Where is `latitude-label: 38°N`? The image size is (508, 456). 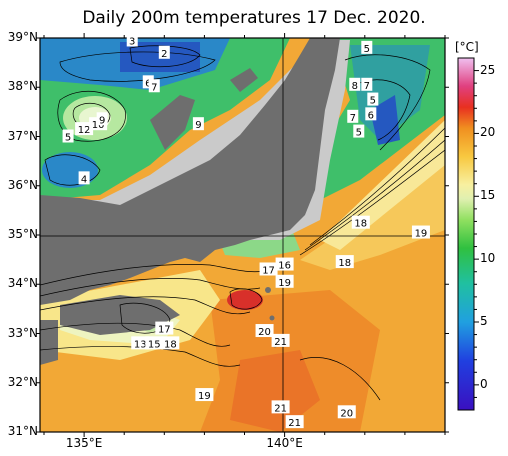 latitude-label: 38°N is located at coordinates (22, 86).